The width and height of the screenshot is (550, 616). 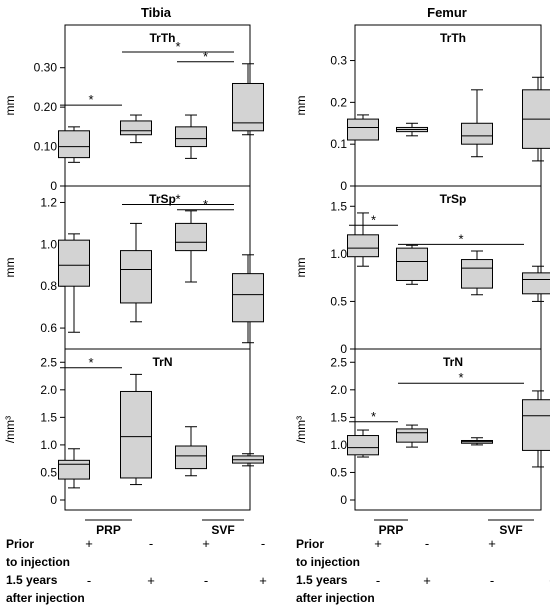 What do you see at coordinates (338, 102) in the screenshot?
I see `y-tick-label: 0.2` at bounding box center [338, 102].